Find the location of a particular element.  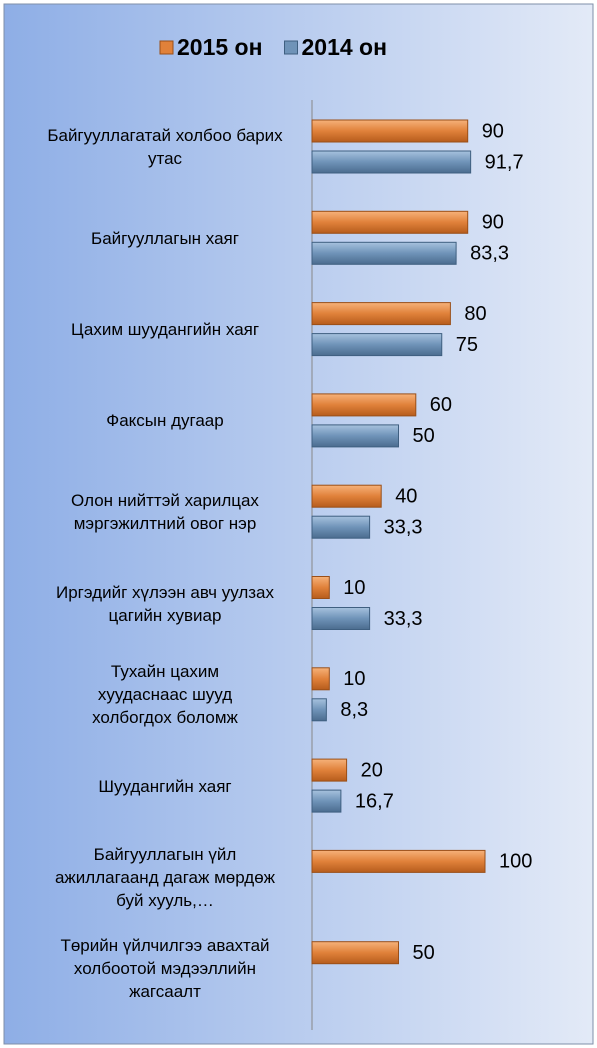

value-label: 60 is located at coordinates (441, 405).